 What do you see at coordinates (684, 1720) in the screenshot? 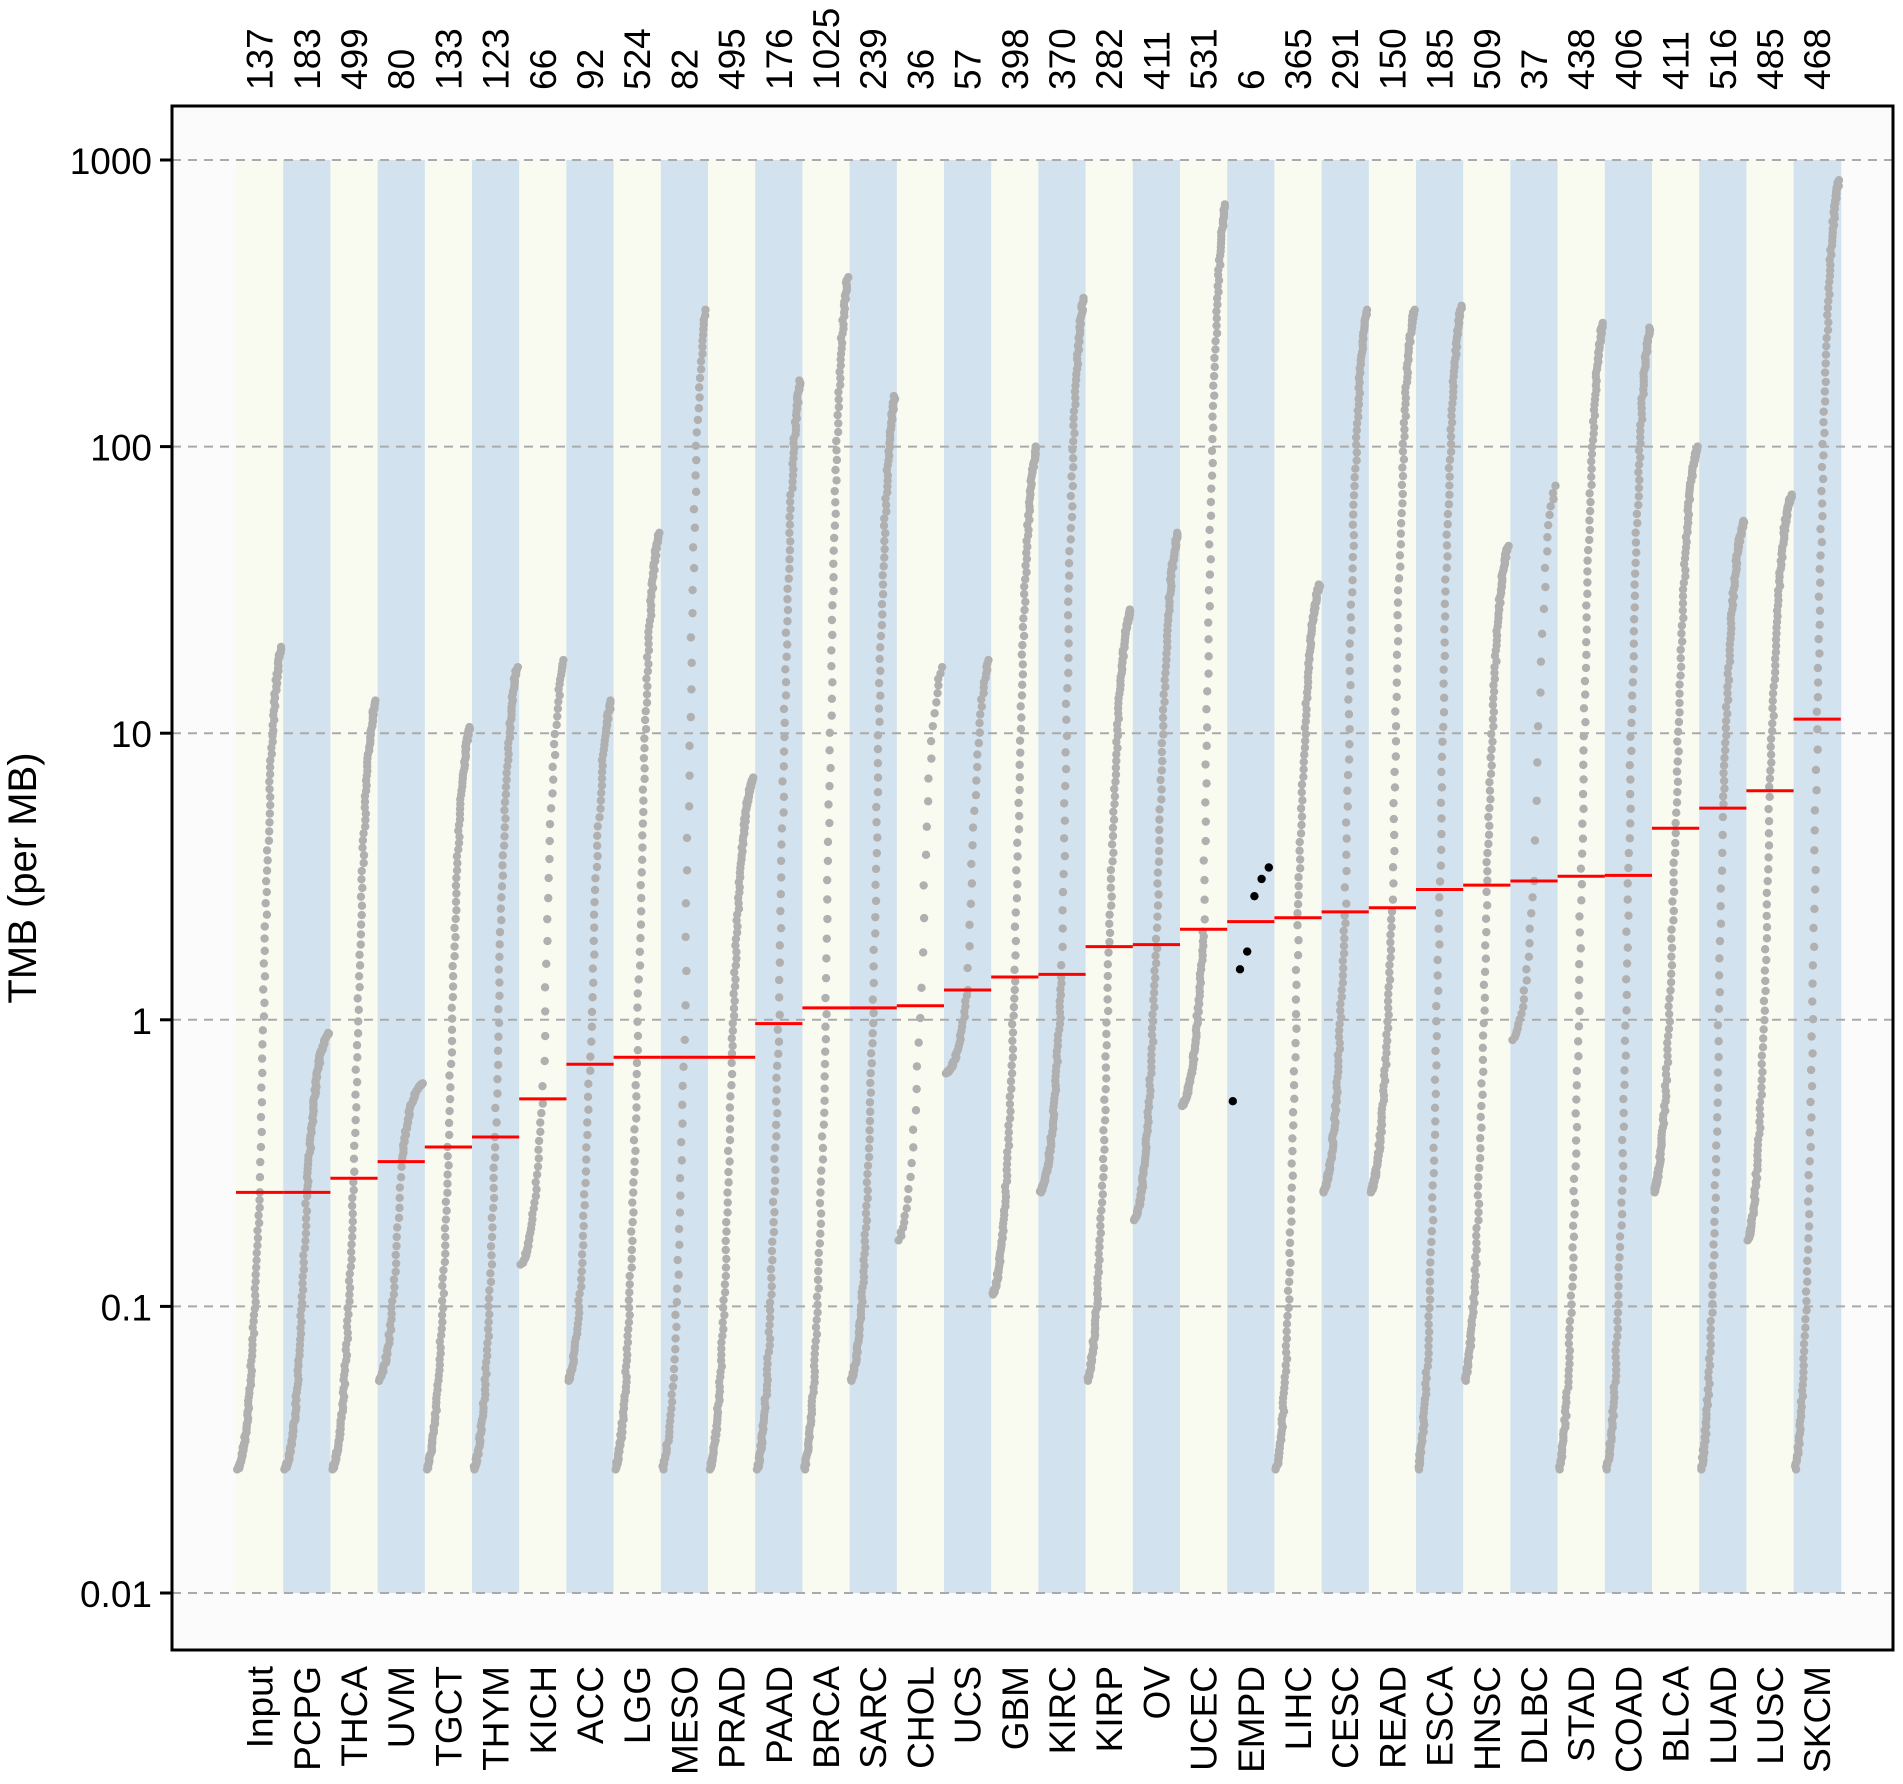
I see `label-meso: MESO` at bounding box center [684, 1720].